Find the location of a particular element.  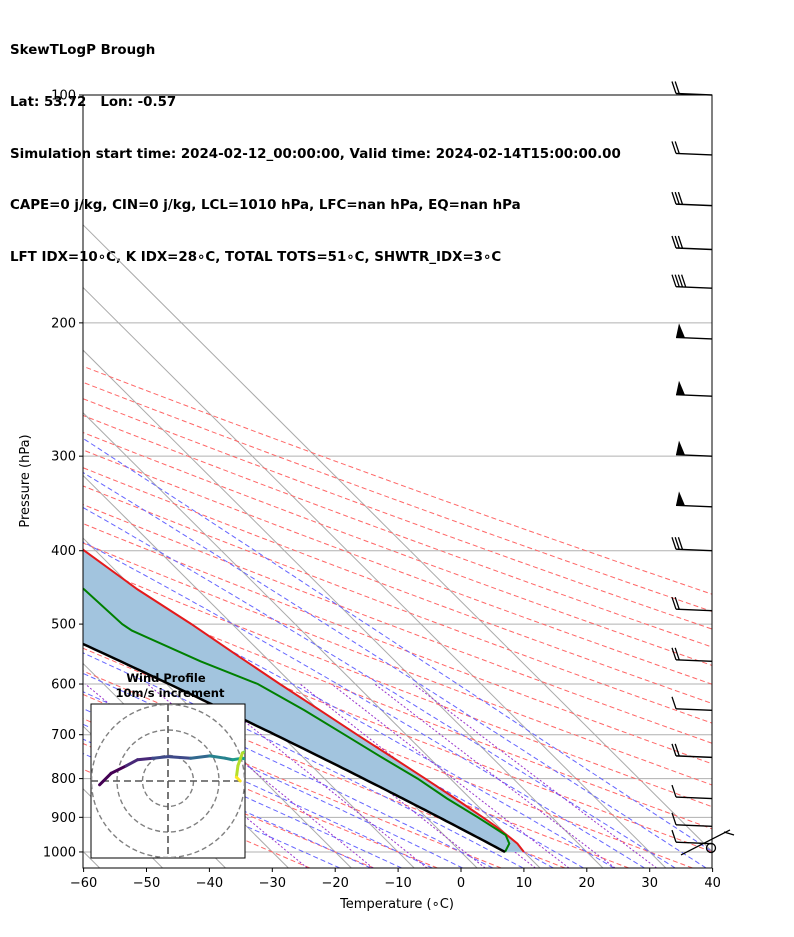

x-tick-label: 20 is located at coordinates (587, 883).